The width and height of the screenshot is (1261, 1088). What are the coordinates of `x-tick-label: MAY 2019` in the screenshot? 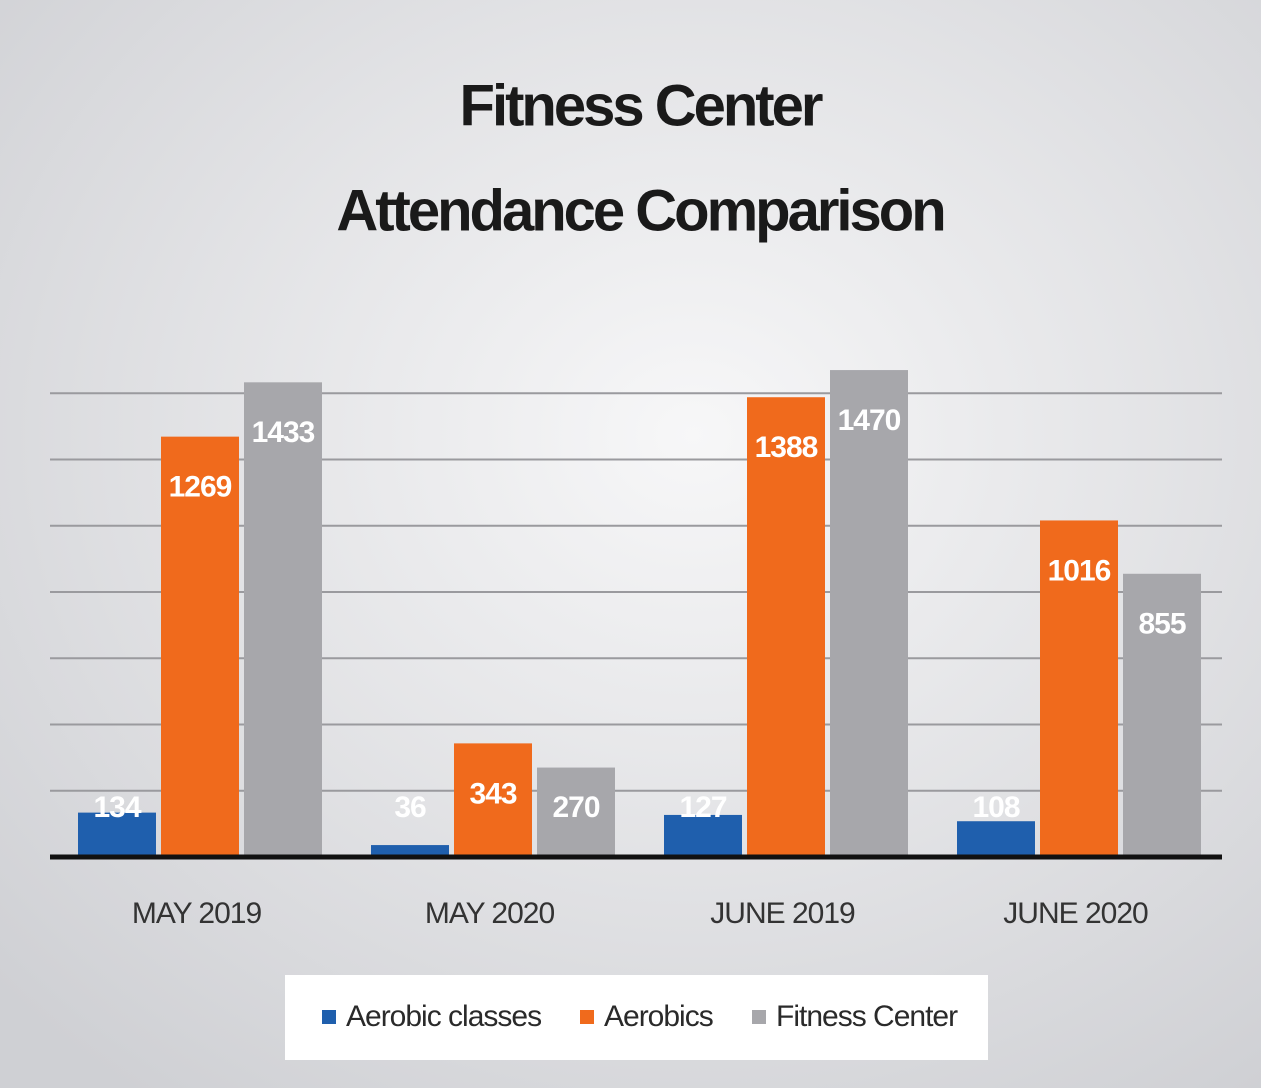 It's located at (197, 913).